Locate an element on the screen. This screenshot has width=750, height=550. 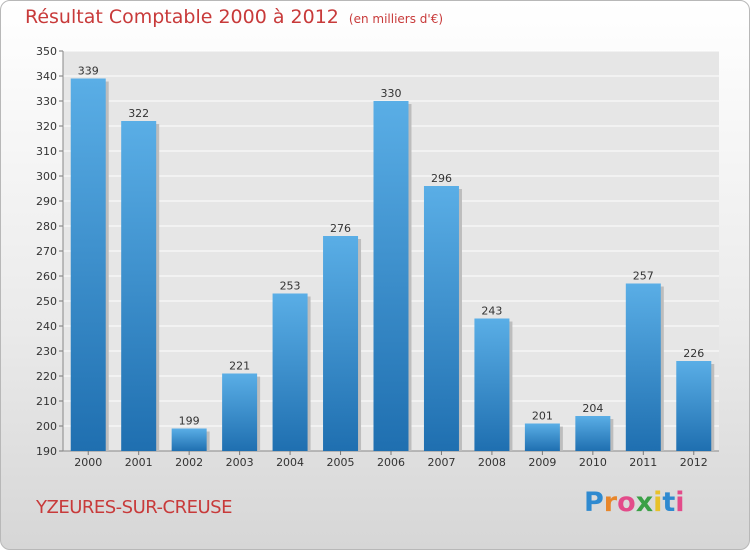
bar-2005 is located at coordinates (341, 343).